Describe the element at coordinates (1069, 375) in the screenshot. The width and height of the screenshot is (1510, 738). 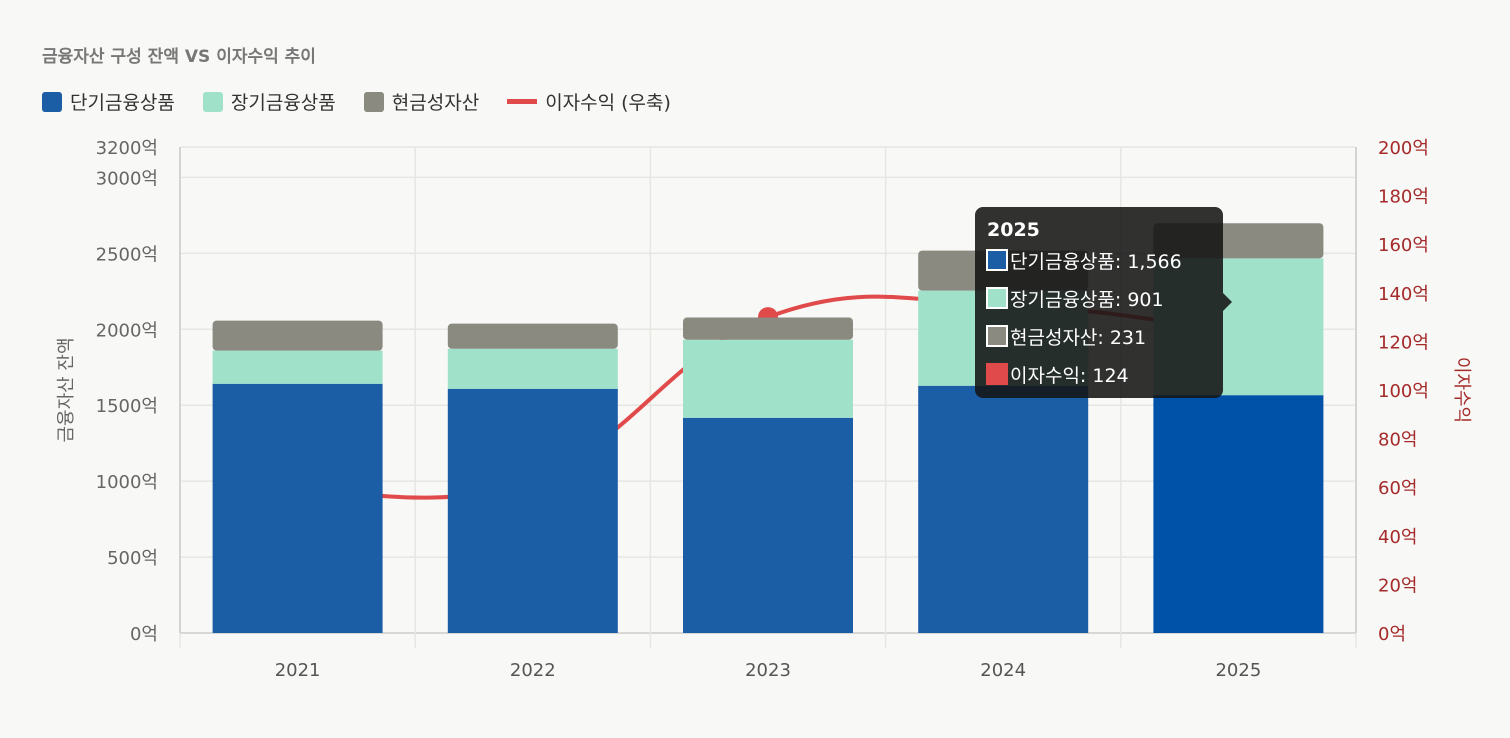
I see `tooltip-label: 이자수익: 124` at that location.